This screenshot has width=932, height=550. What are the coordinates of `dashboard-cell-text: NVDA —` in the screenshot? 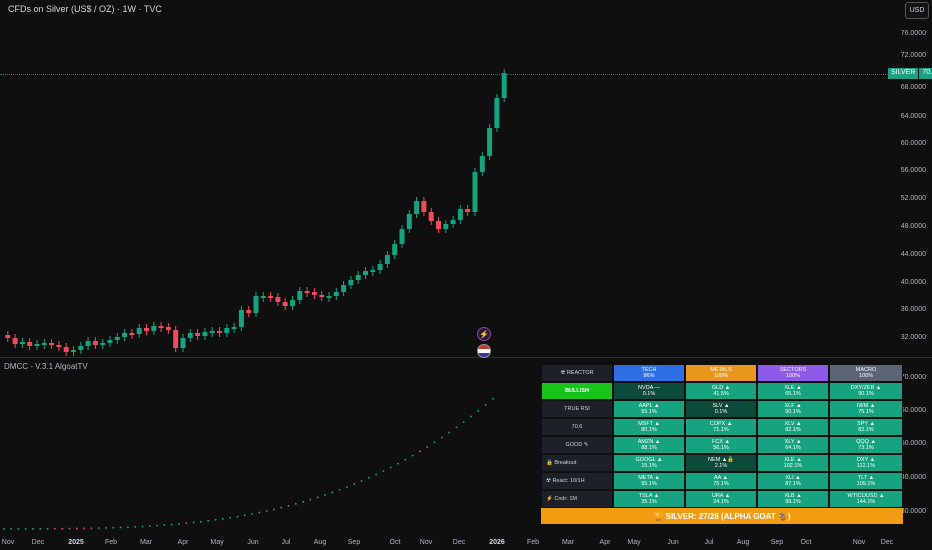 It's located at (648, 387).